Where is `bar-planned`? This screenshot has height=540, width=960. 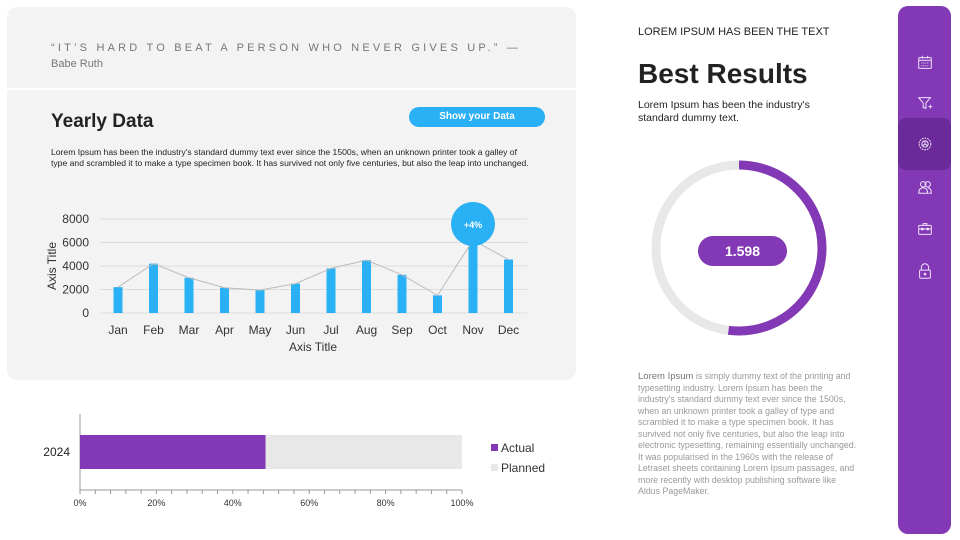 bar-planned is located at coordinates (363, 452).